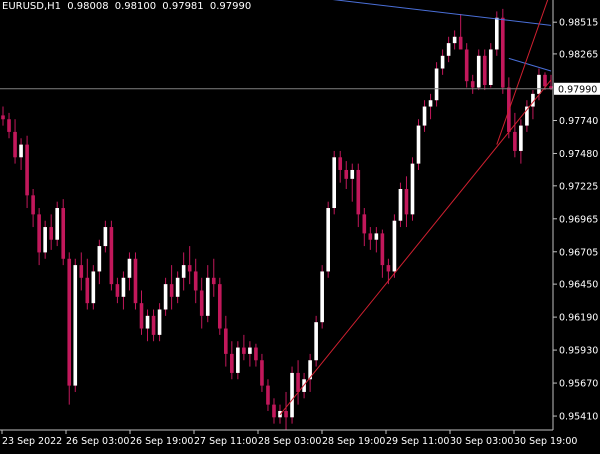 The height and width of the screenshot is (454, 600). I want to click on y-tick-label: 0.96450, so click(578, 285).